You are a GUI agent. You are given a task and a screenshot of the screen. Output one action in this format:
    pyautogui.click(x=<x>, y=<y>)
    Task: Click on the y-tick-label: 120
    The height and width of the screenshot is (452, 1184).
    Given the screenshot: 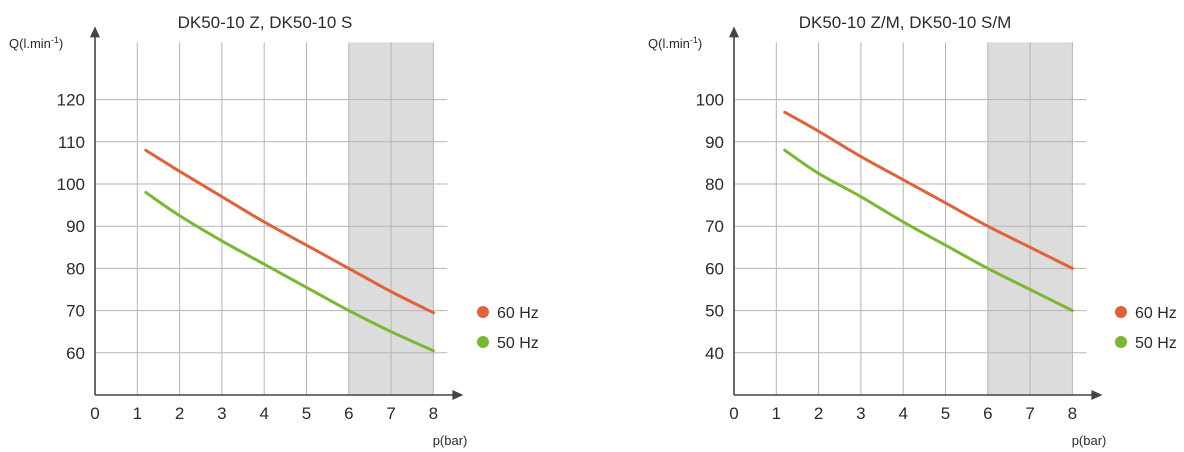 What is the action you would take?
    pyautogui.click(x=71, y=100)
    